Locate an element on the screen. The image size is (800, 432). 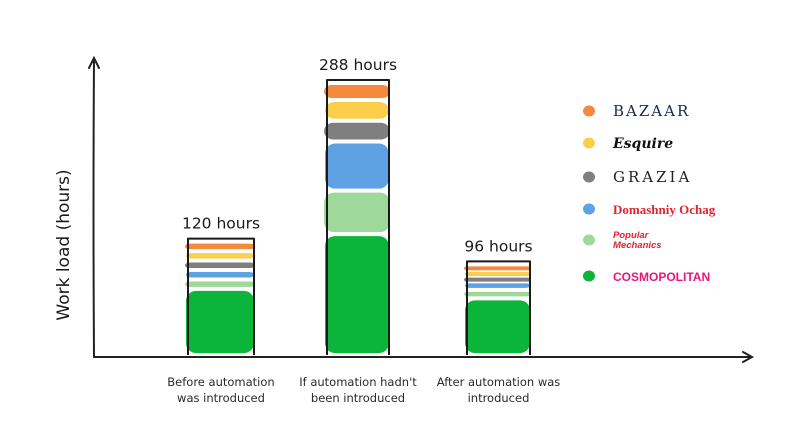
category-label: If automation hadn't is located at coordinates (358, 382).